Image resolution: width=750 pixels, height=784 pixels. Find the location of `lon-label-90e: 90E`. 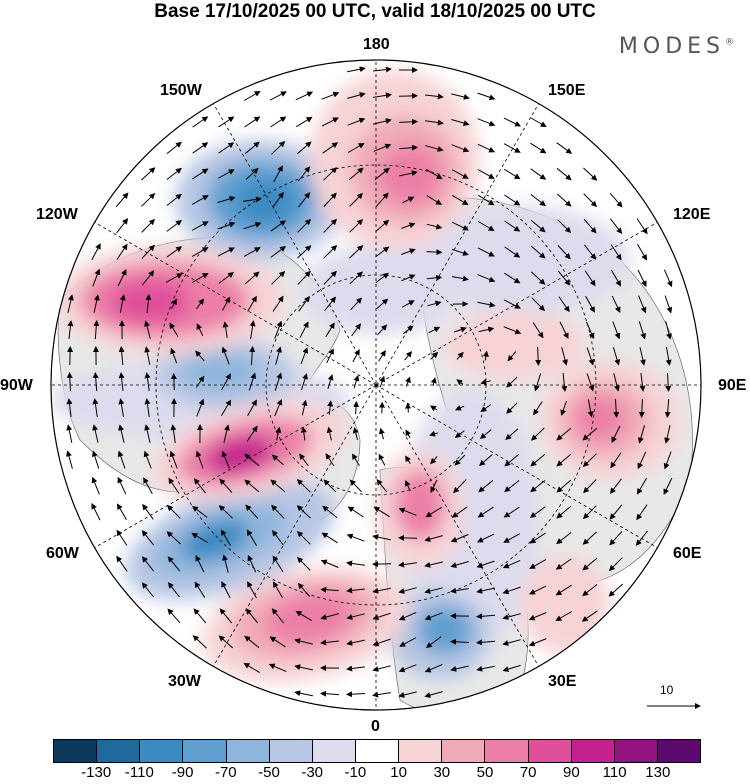

lon-label-90e: 90E is located at coordinates (732, 386).